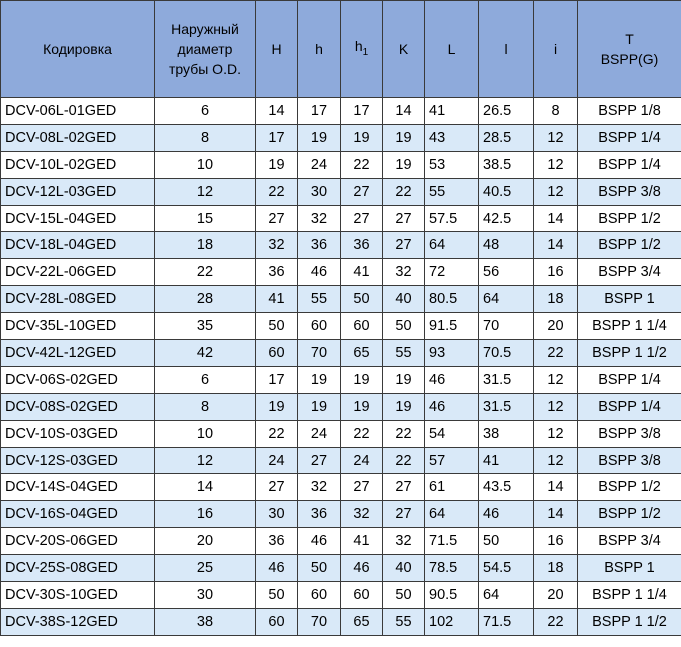 Image resolution: width=681 pixels, height=647 pixels. I want to click on cell-outer-diameter: 6, so click(205, 111).